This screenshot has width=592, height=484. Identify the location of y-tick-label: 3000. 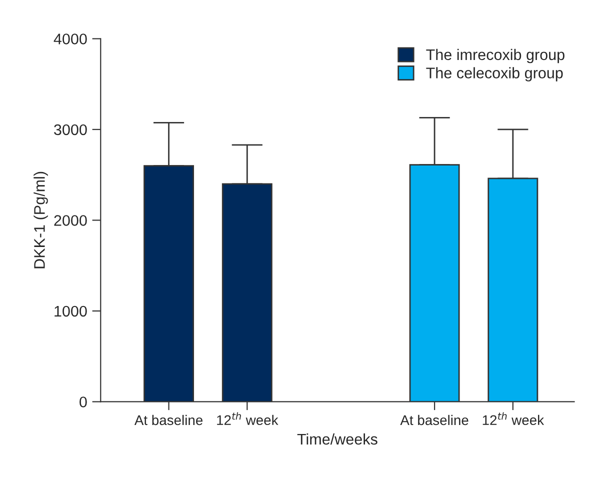
(70, 130).